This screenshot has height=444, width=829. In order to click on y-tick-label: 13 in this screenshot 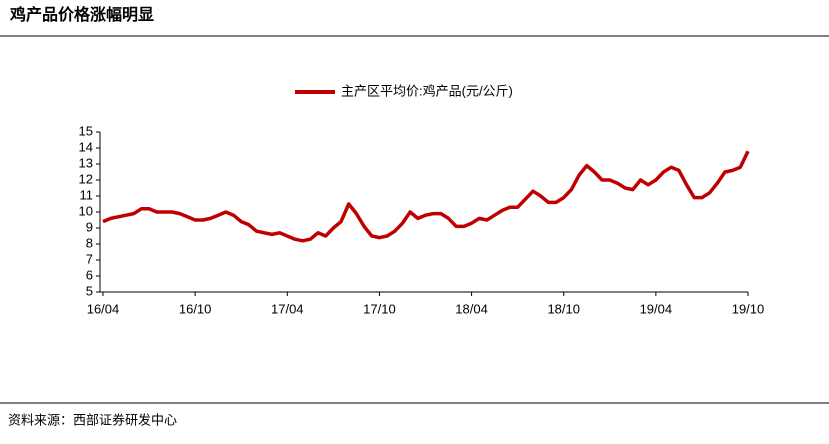, I will do `click(86, 162)`.